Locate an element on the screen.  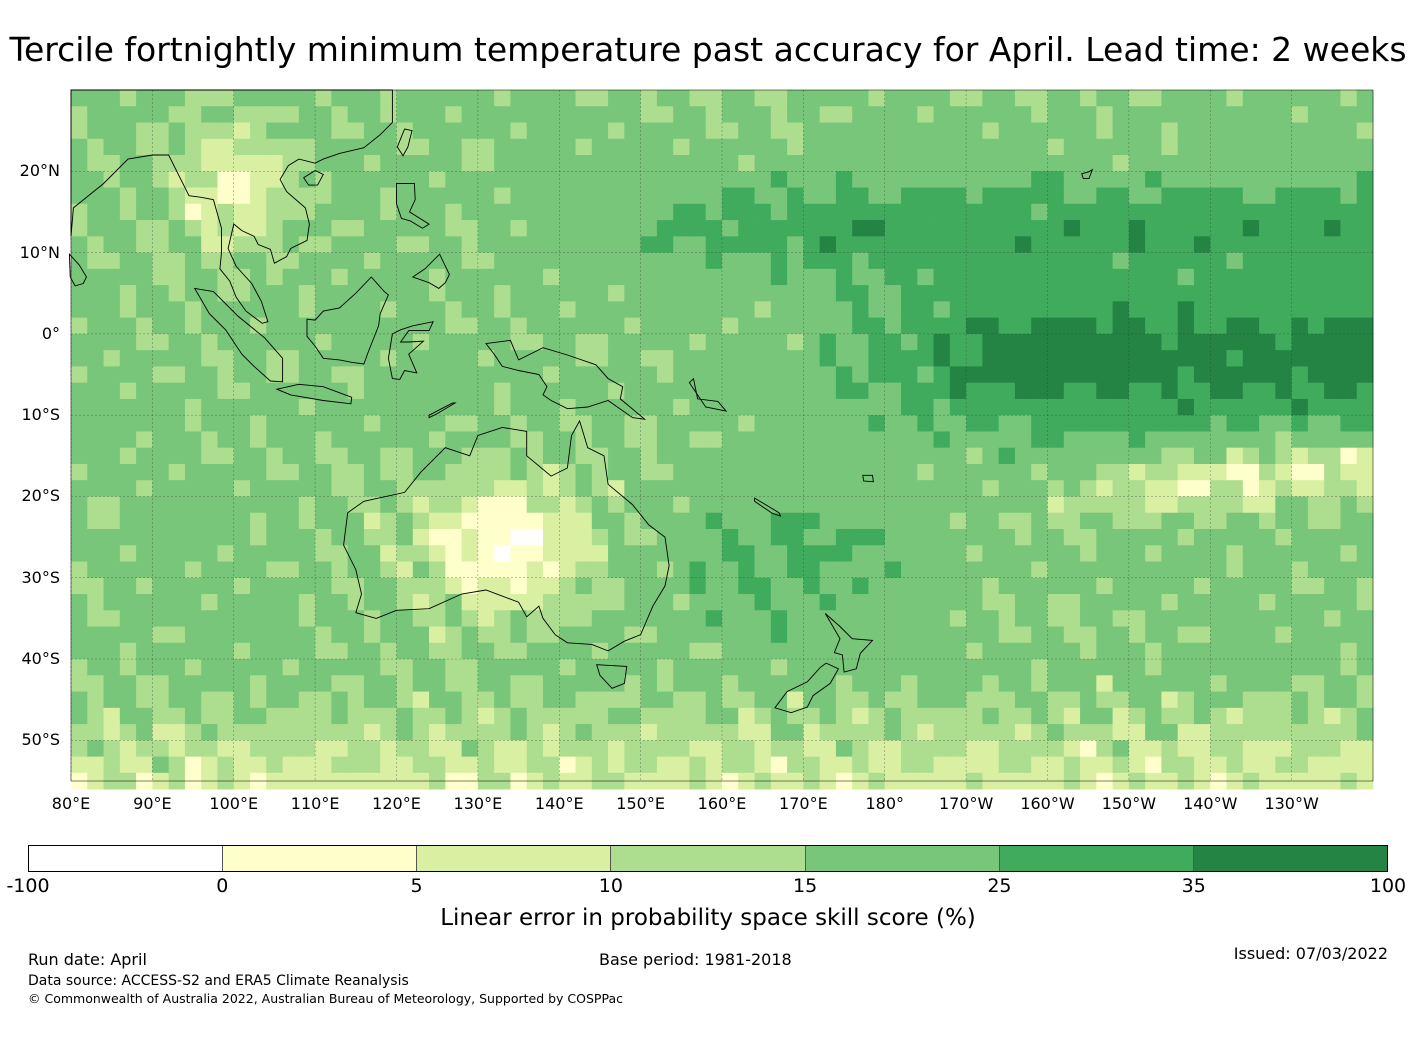
longitude-label: 110°E is located at coordinates (315, 803).